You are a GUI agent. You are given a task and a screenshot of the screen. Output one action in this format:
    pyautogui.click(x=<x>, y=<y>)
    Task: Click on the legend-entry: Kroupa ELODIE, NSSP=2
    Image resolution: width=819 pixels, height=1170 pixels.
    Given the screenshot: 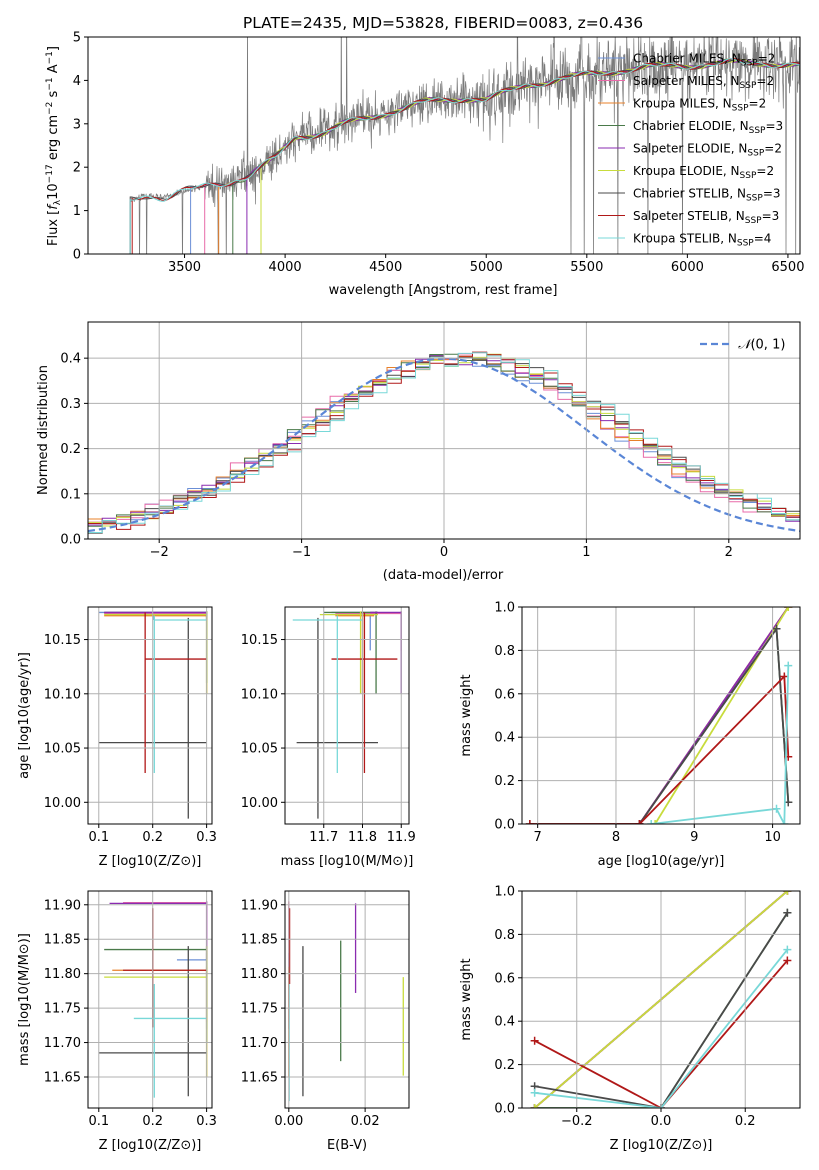 What is the action you would take?
    pyautogui.click(x=703, y=172)
    